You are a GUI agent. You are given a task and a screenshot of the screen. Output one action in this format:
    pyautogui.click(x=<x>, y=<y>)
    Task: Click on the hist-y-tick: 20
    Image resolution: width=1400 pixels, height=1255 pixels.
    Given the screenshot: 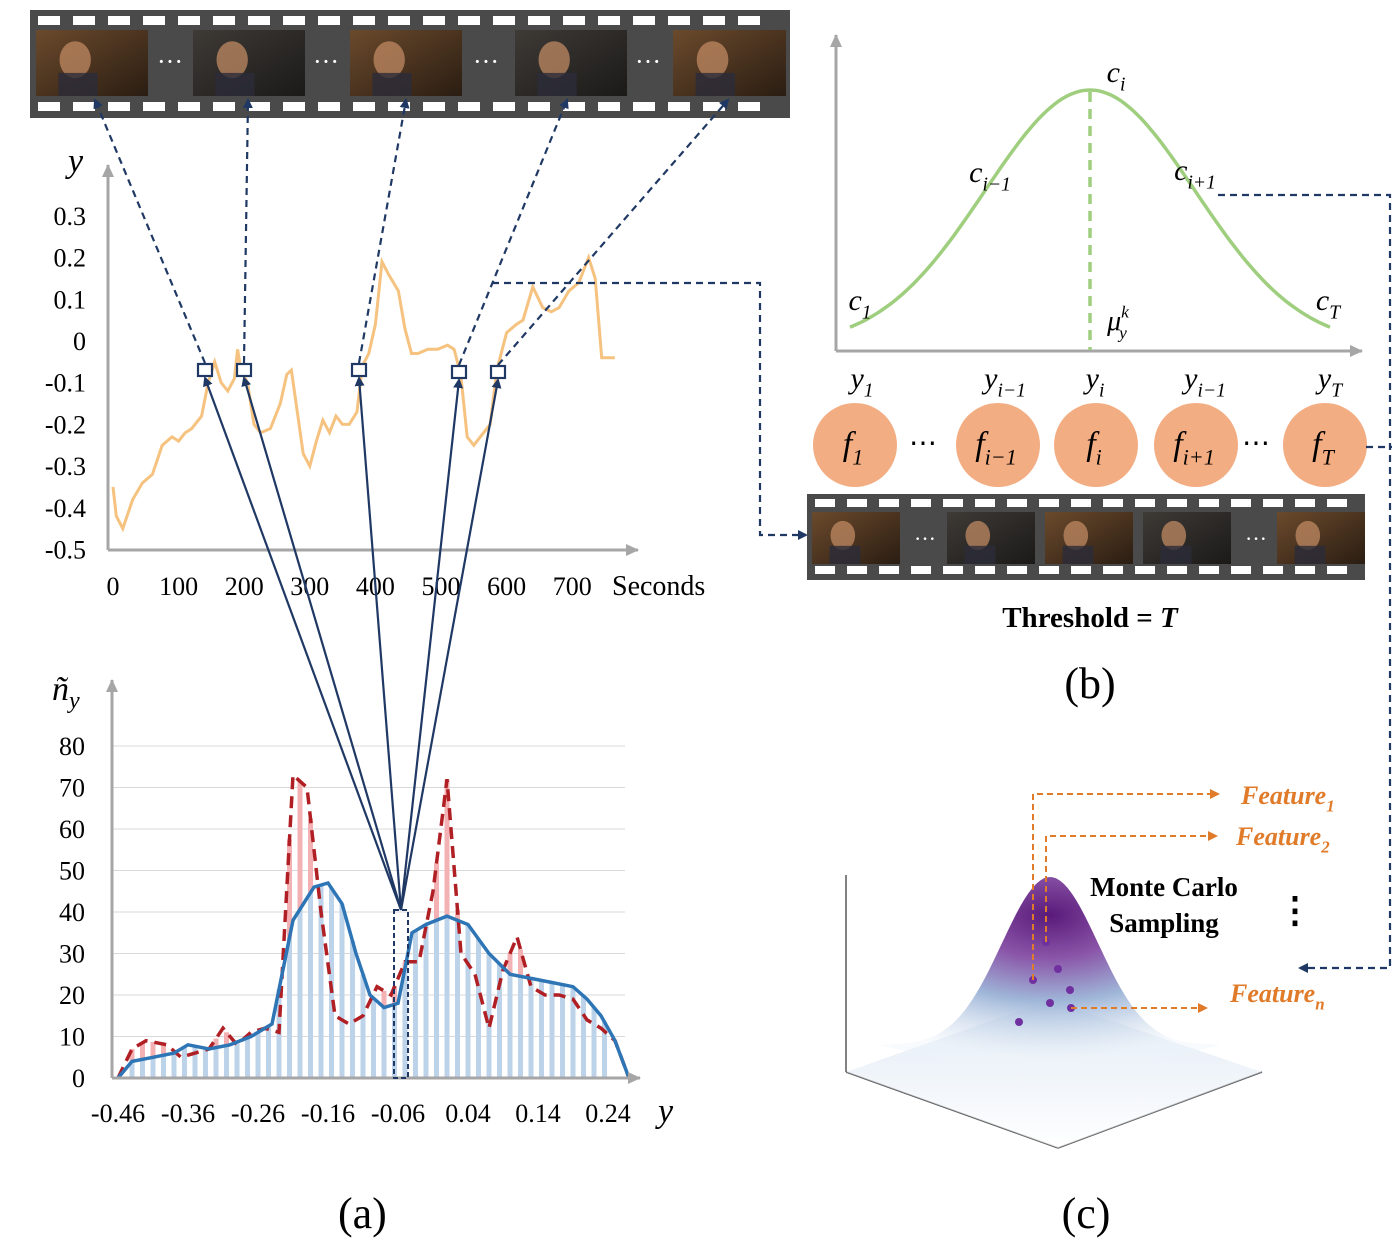 What is the action you would take?
    pyautogui.click(x=72, y=995)
    